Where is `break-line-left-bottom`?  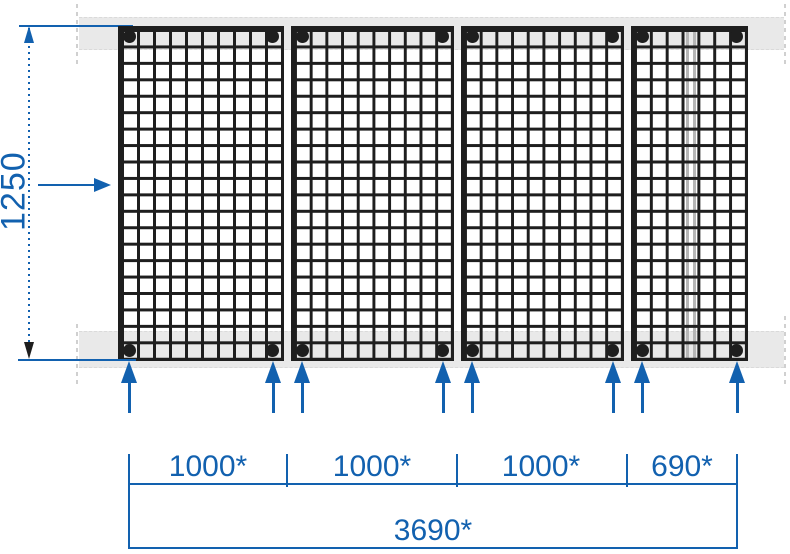 break-line-left-bottom is located at coordinates (77, 354).